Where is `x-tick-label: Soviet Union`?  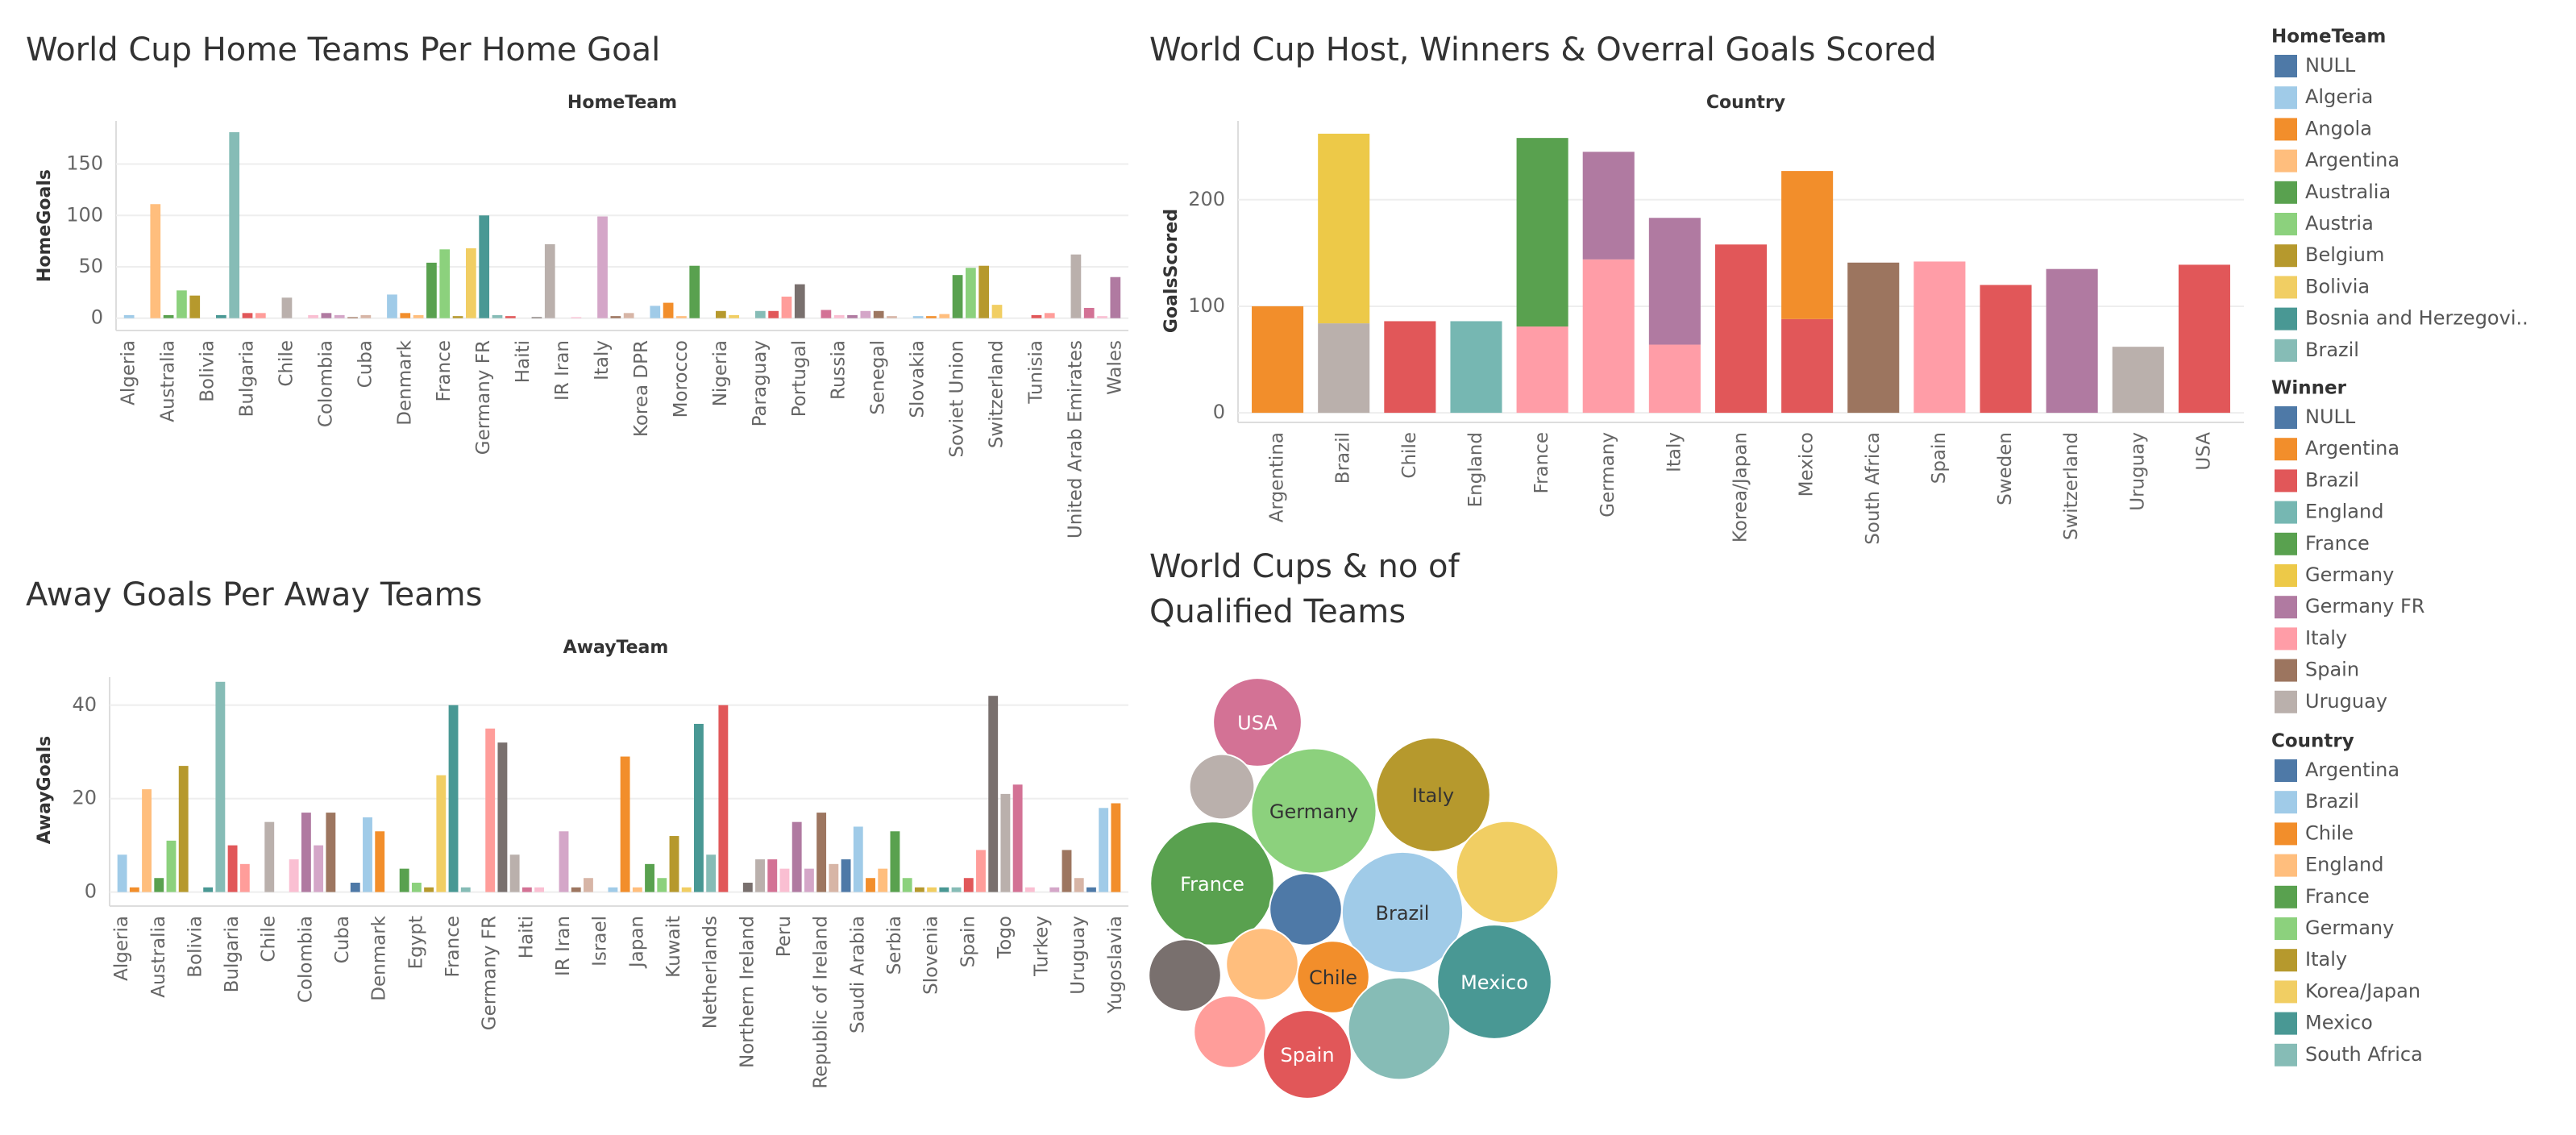 x-tick-label: Soviet Union is located at coordinates (957, 399).